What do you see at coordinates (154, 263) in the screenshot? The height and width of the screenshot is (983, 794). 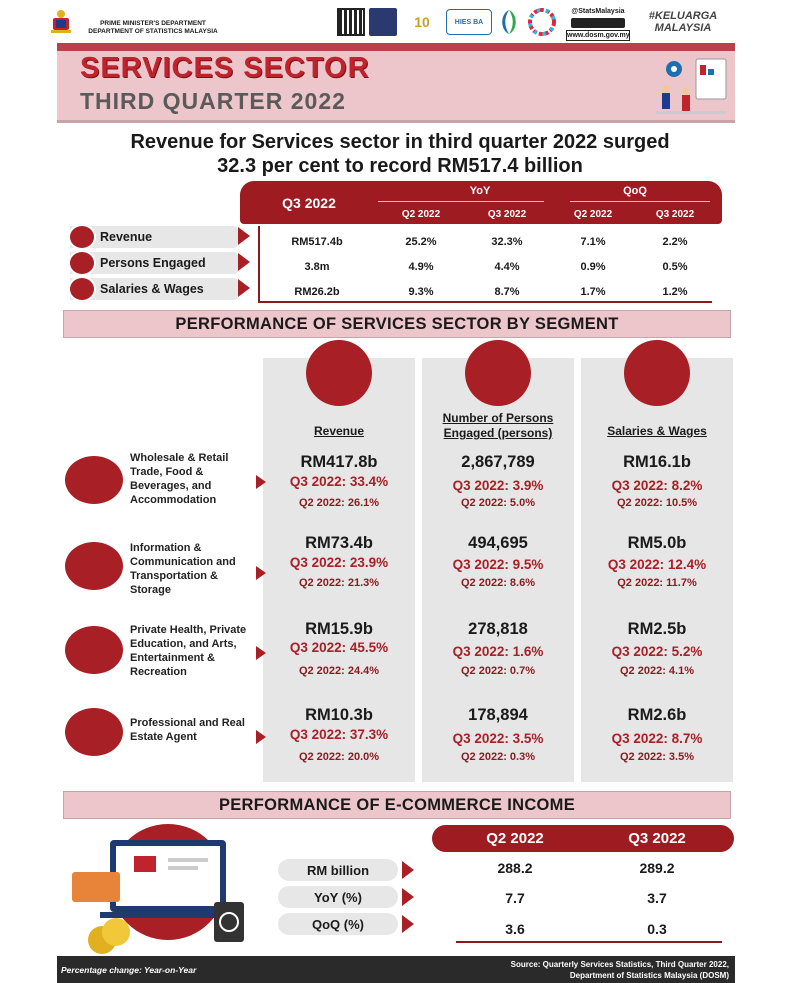 I see `summary-row-label-persons: Persons Engaged` at bounding box center [154, 263].